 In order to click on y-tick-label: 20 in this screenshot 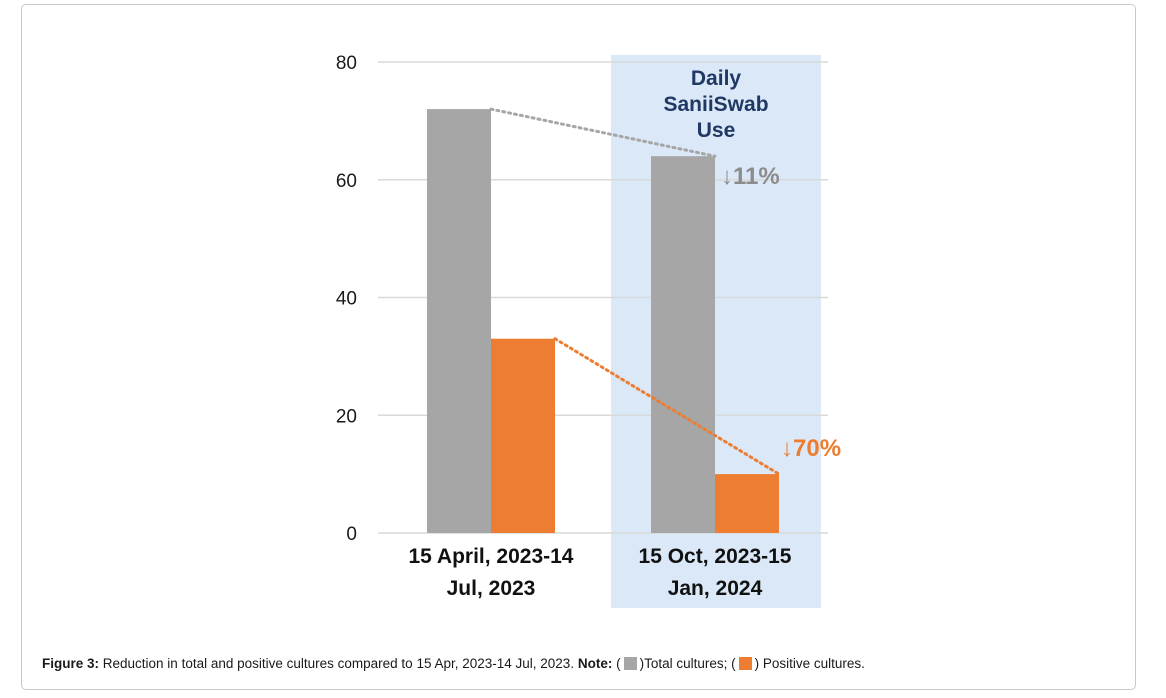, I will do `click(346, 416)`.